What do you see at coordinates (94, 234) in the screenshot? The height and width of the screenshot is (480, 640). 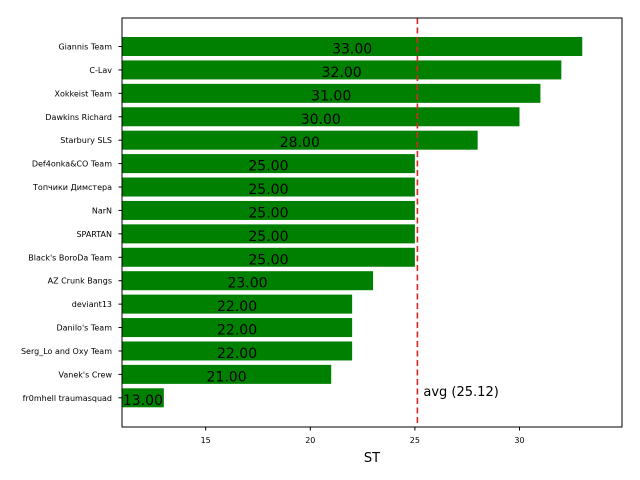 I see `y-tick-label: SPARTAN` at bounding box center [94, 234].